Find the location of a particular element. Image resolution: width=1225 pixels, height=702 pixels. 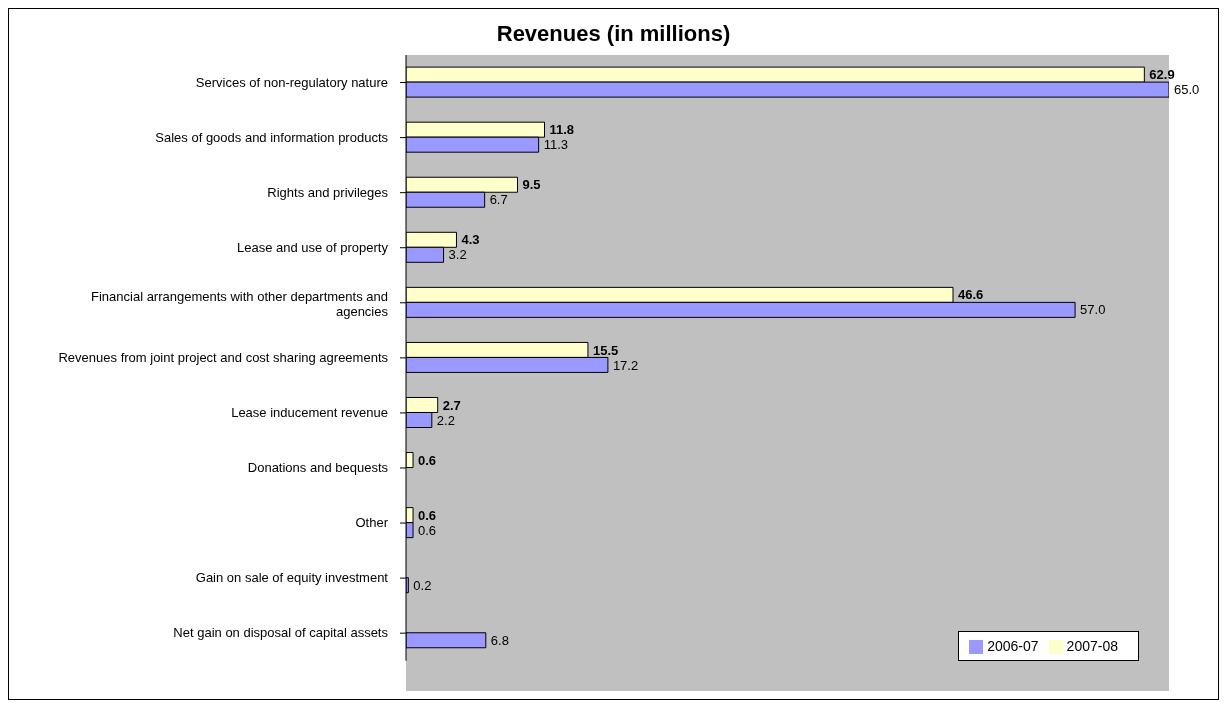

legend-label: 2007-08 is located at coordinates (1092, 645).